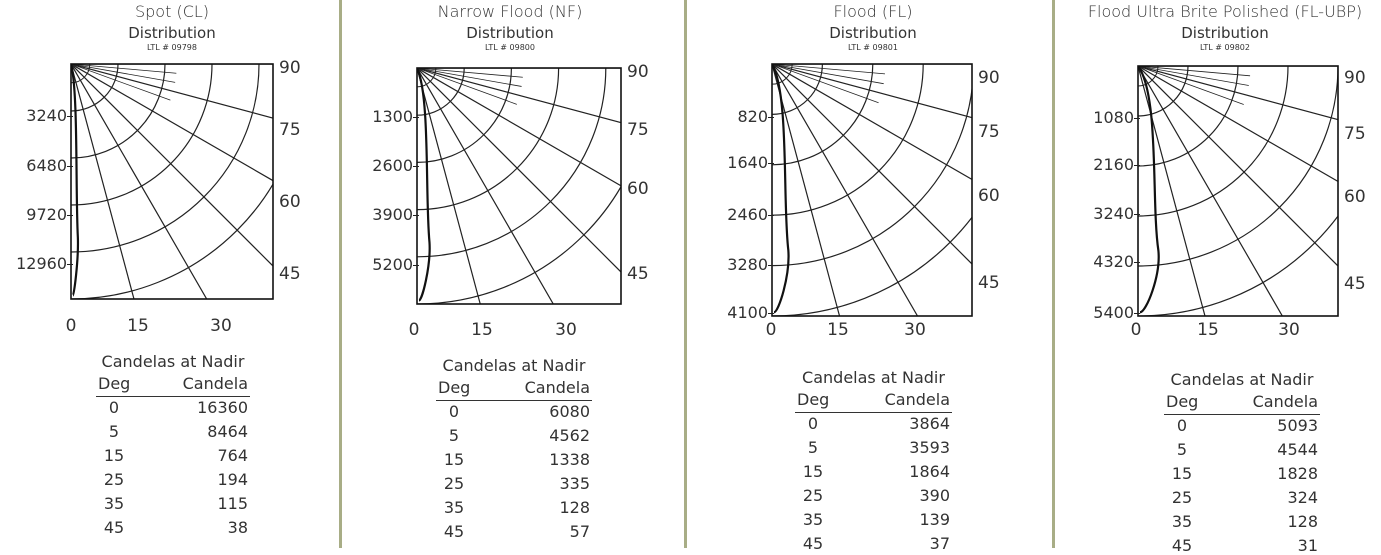  Describe the element at coordinates (46, 165) in the screenshot. I see `left-axis-label: 6480` at that location.